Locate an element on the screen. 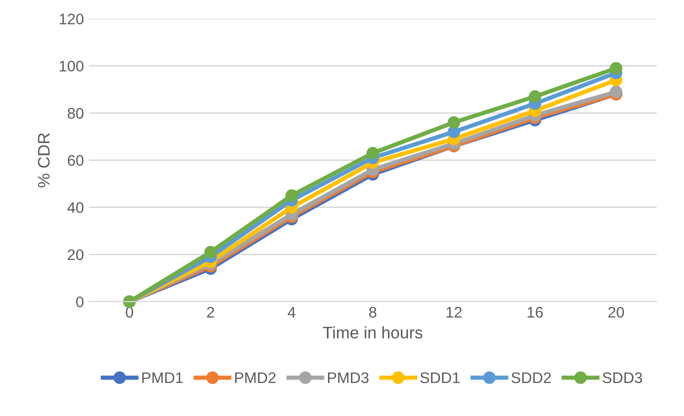  y-tick-label: 0 is located at coordinates (80, 302).